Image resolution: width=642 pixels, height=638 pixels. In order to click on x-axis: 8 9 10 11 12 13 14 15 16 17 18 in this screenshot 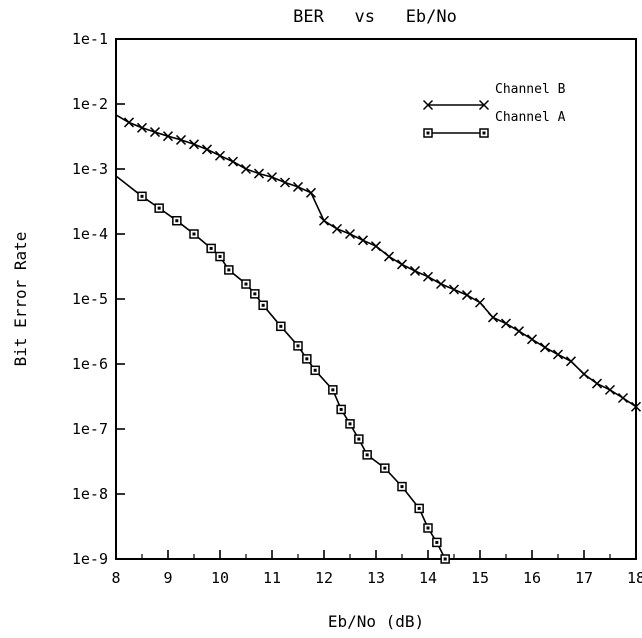, I will do `click(376, 568)`.